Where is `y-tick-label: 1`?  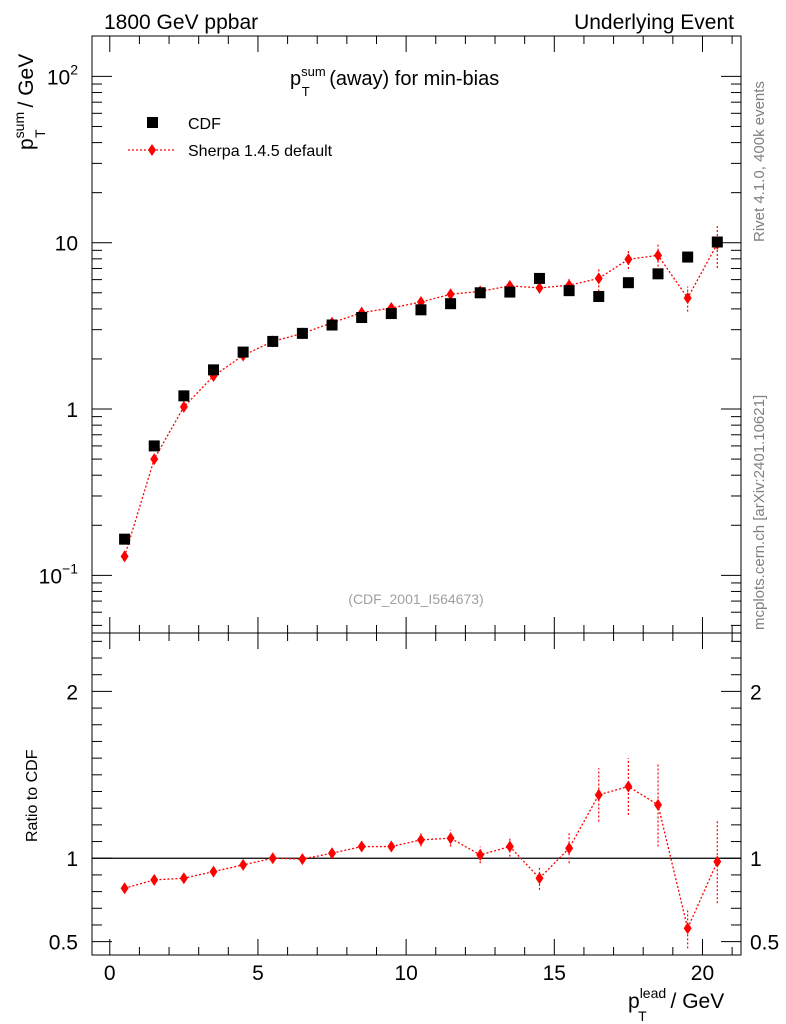 y-tick-label: 1 is located at coordinates (72, 410).